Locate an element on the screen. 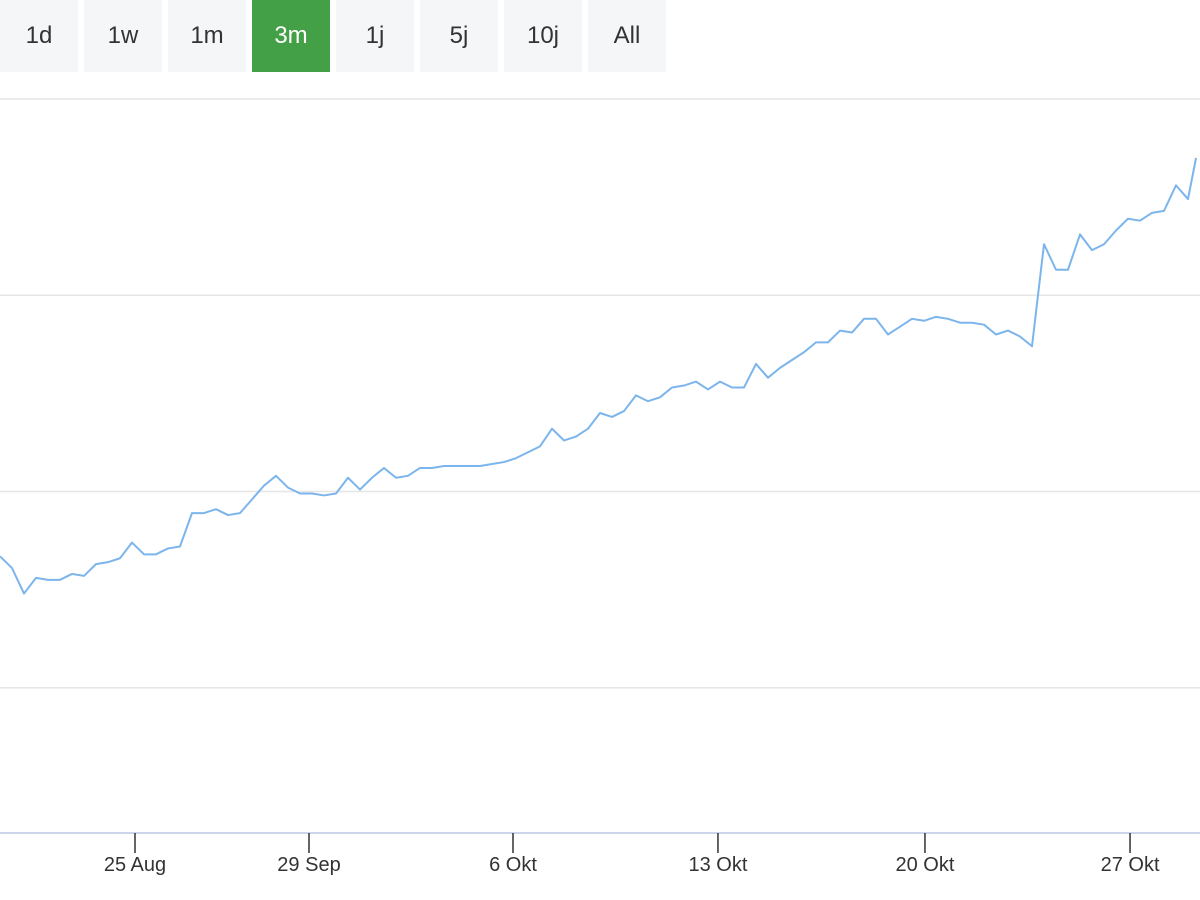 The image size is (1200, 900). x-tick-label: 25 Aug is located at coordinates (135, 865).